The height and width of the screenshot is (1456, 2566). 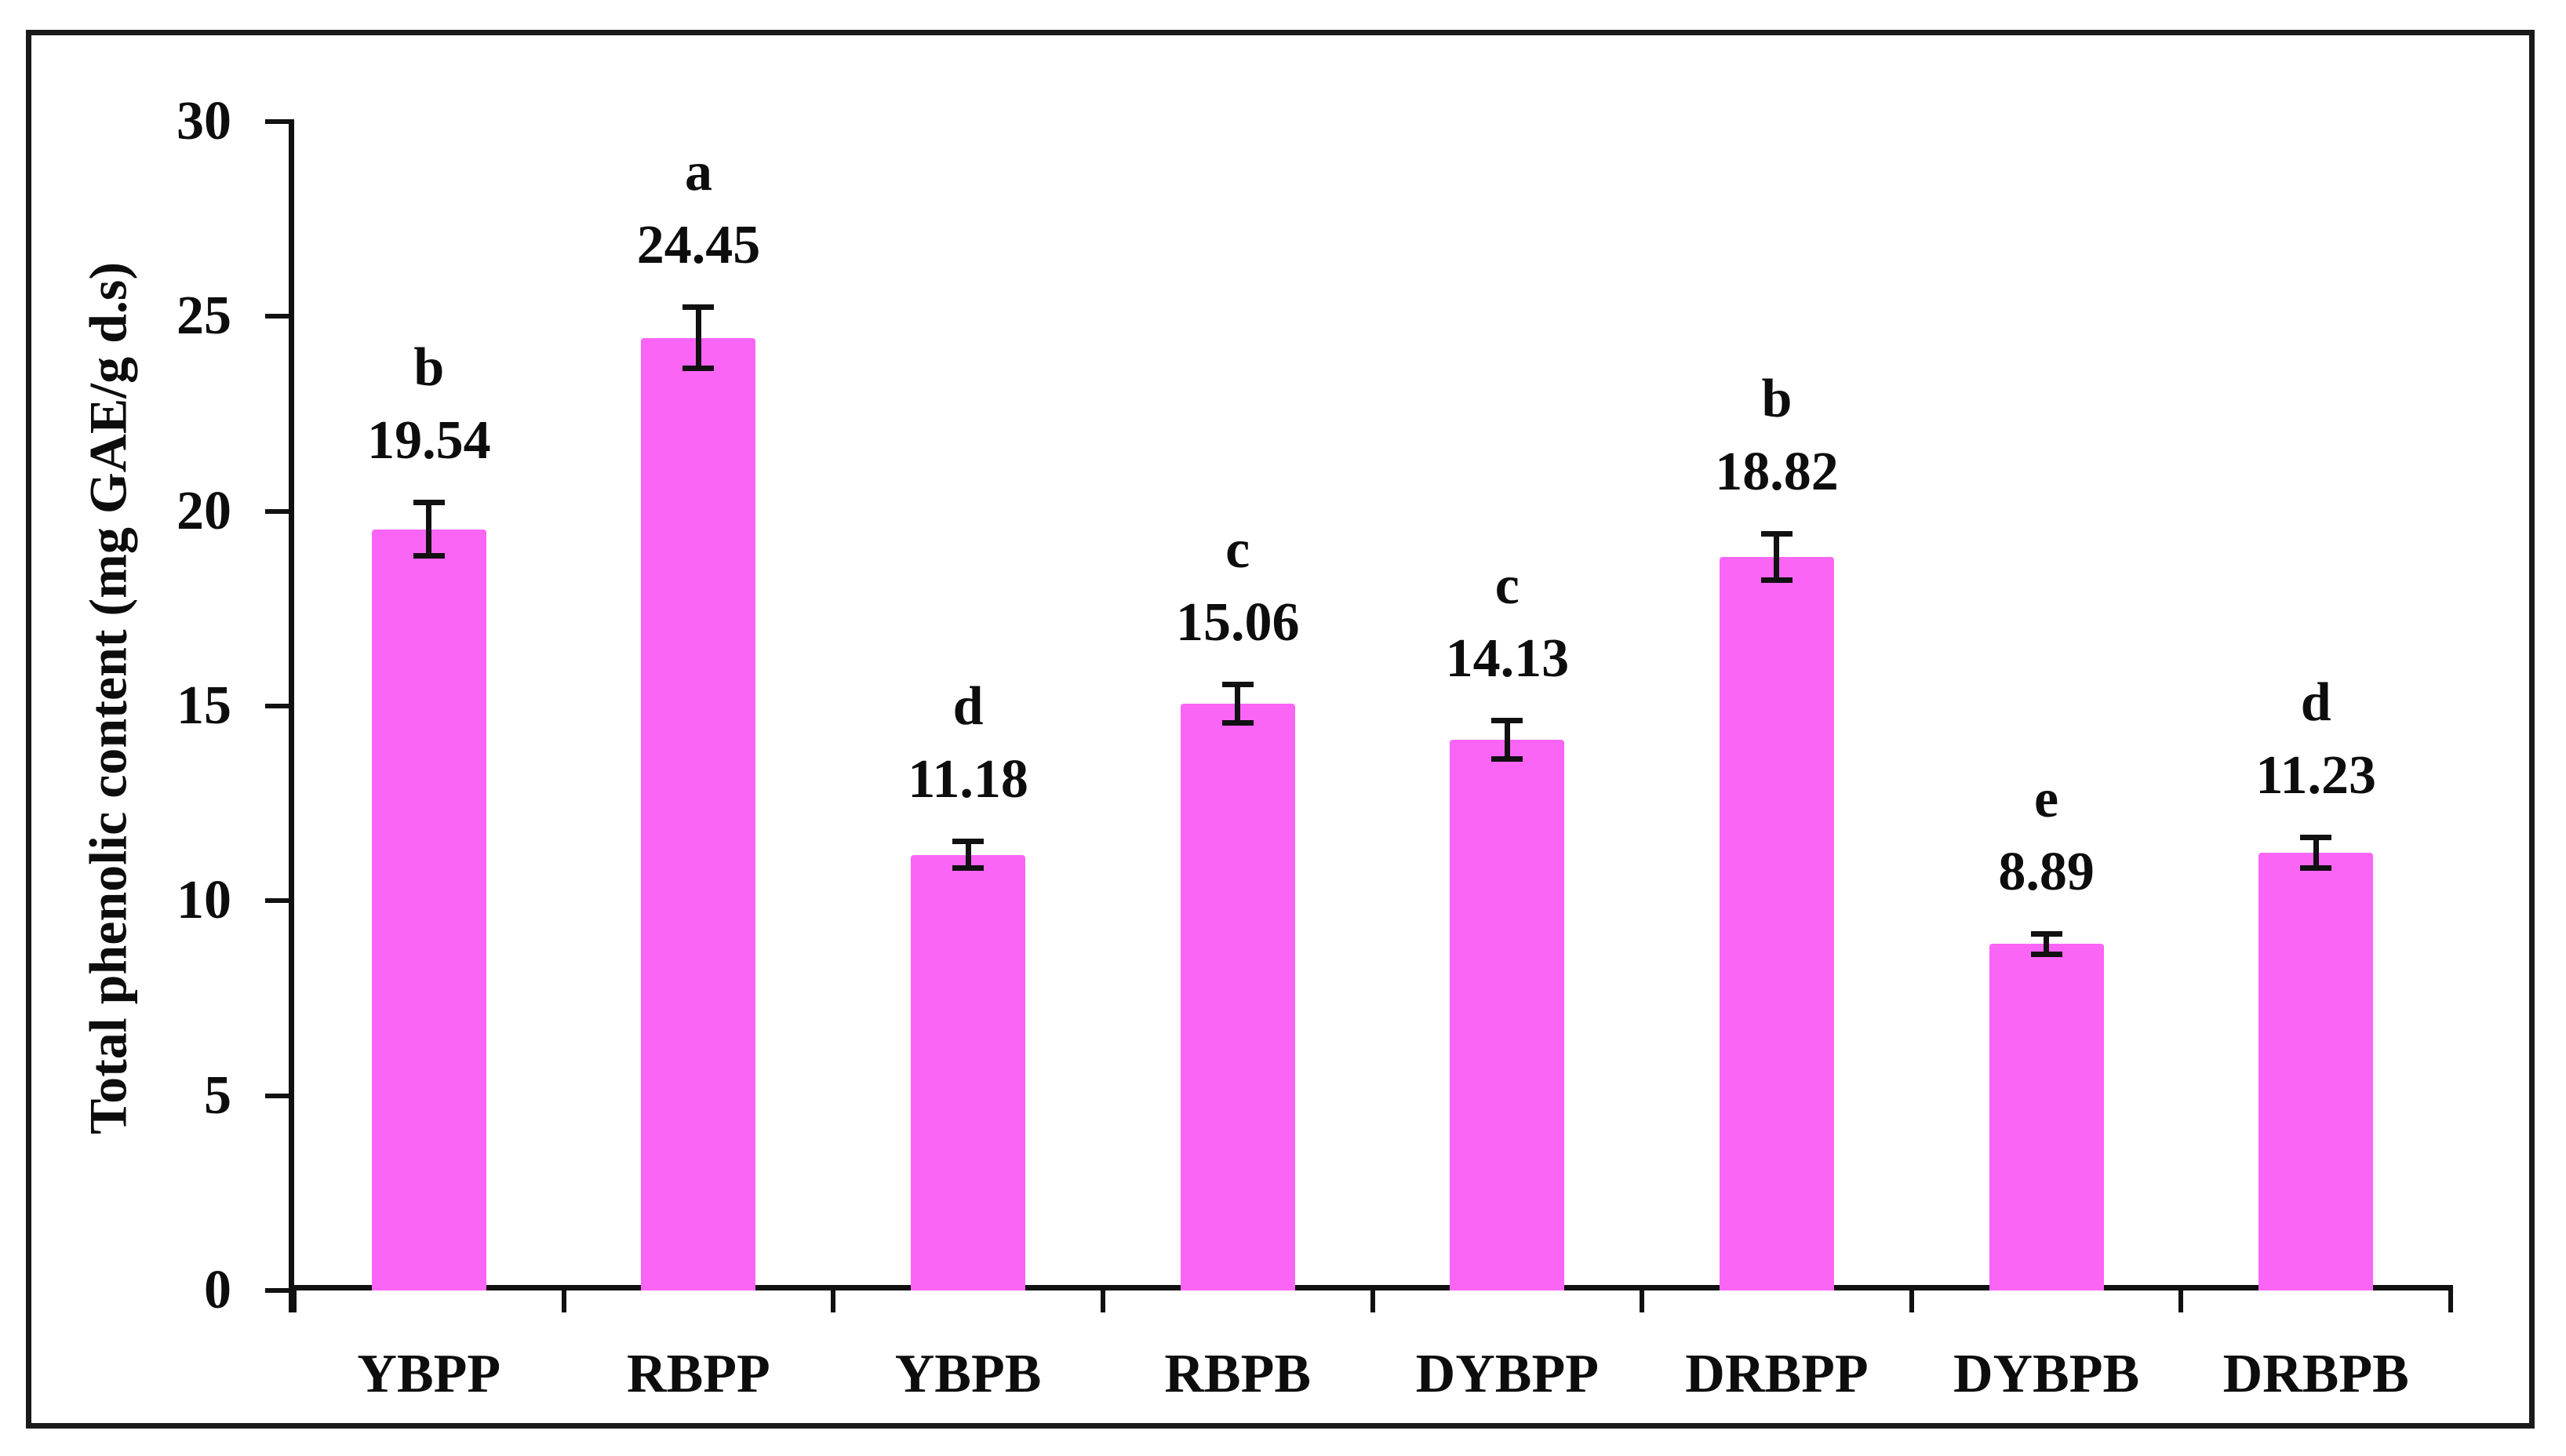 I want to click on bar-label-block: e 8.89, so click(x=2046, y=835).